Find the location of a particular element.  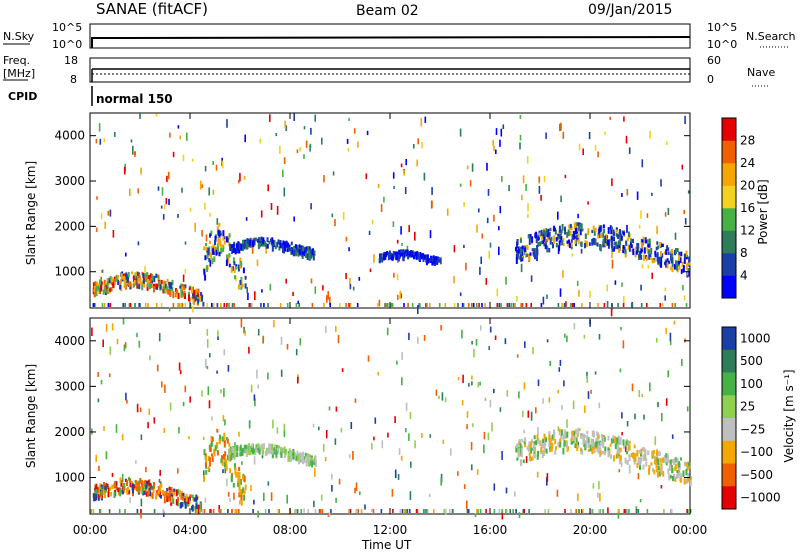

colorbar-frame is located at coordinates (729, 208).